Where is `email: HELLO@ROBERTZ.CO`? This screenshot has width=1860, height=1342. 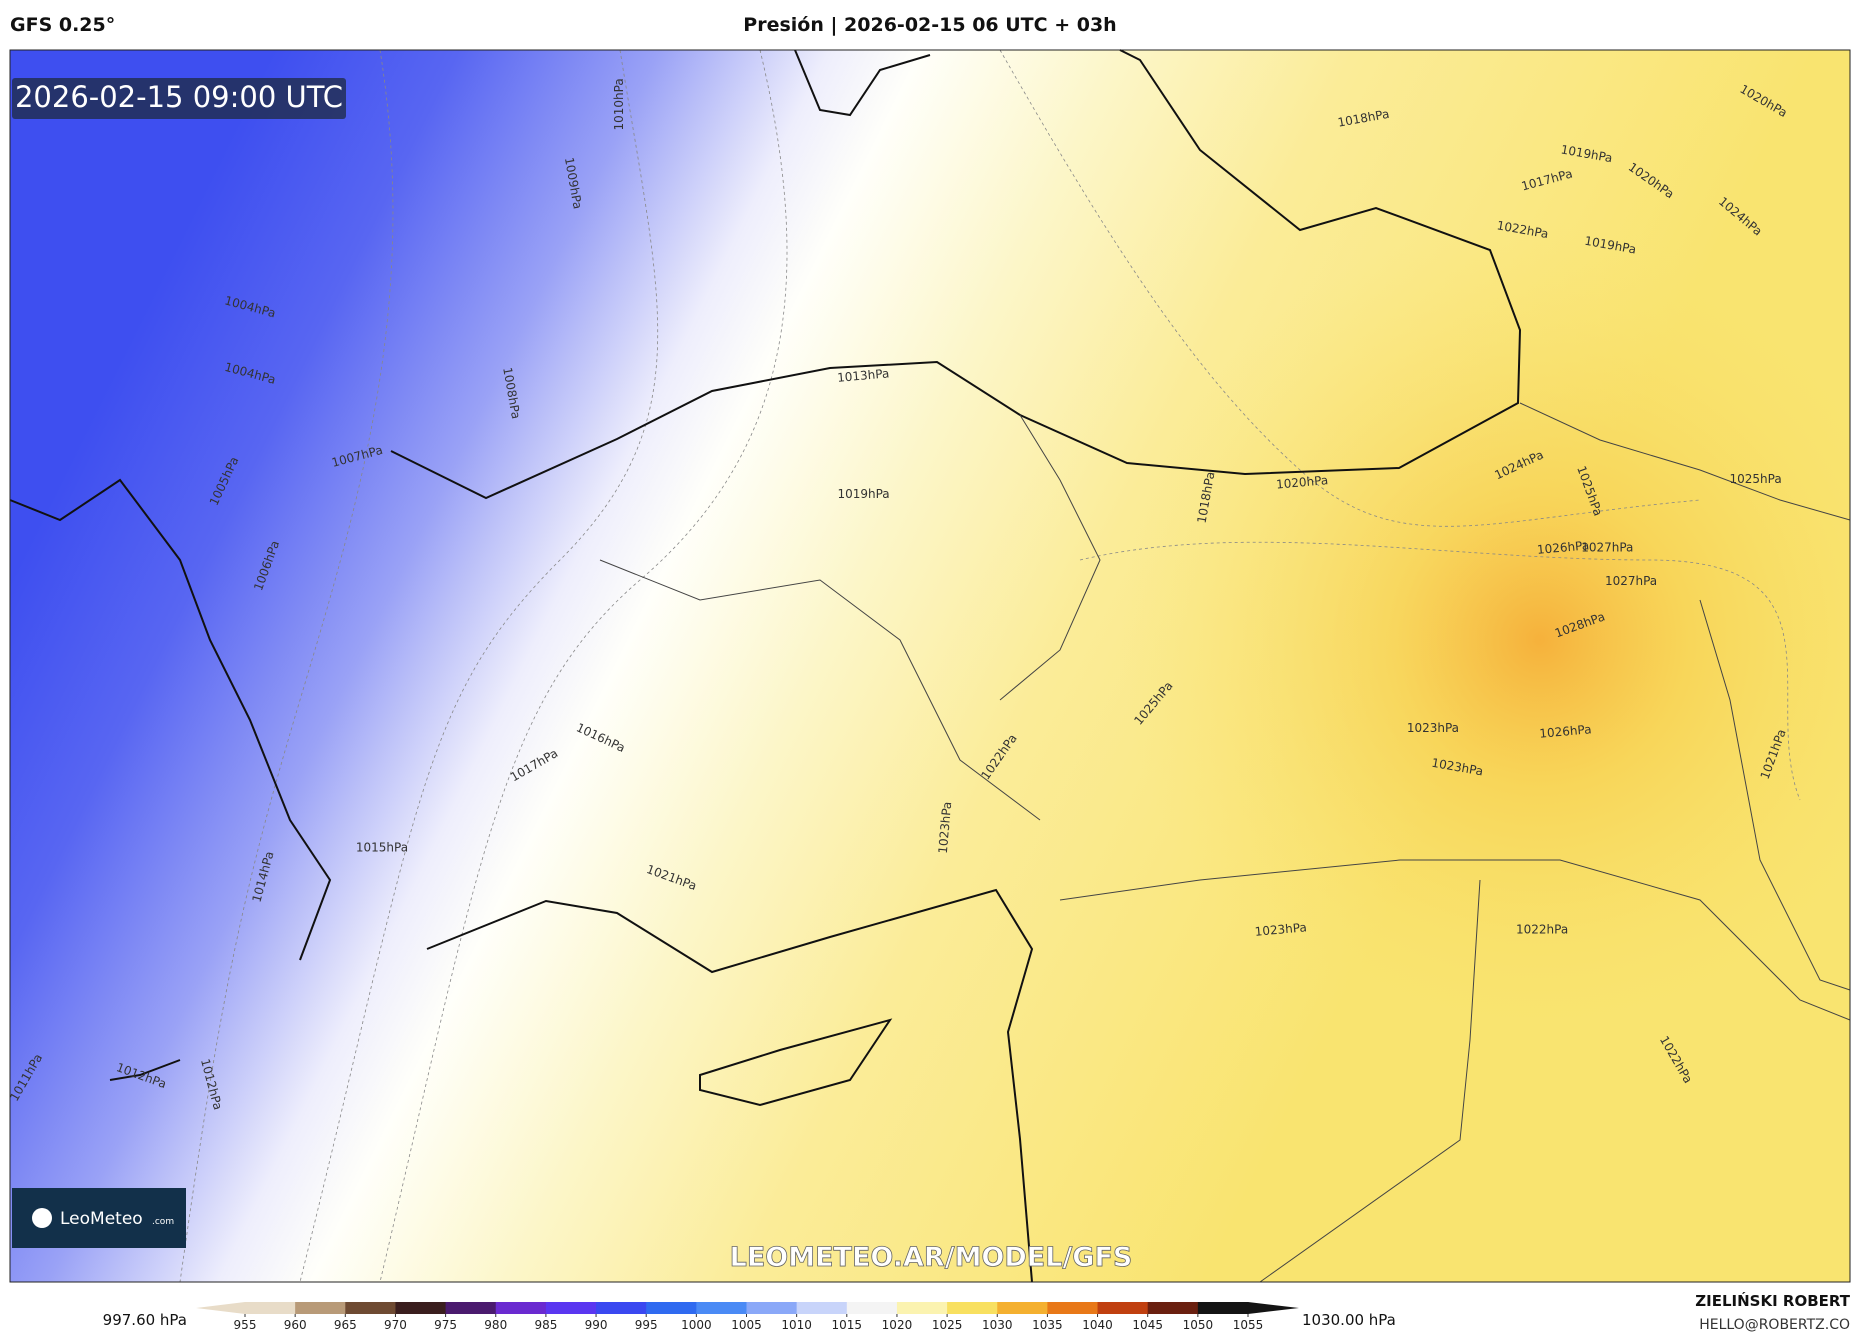 email: HELLO@ROBERTZ.CO is located at coordinates (1774, 1325).